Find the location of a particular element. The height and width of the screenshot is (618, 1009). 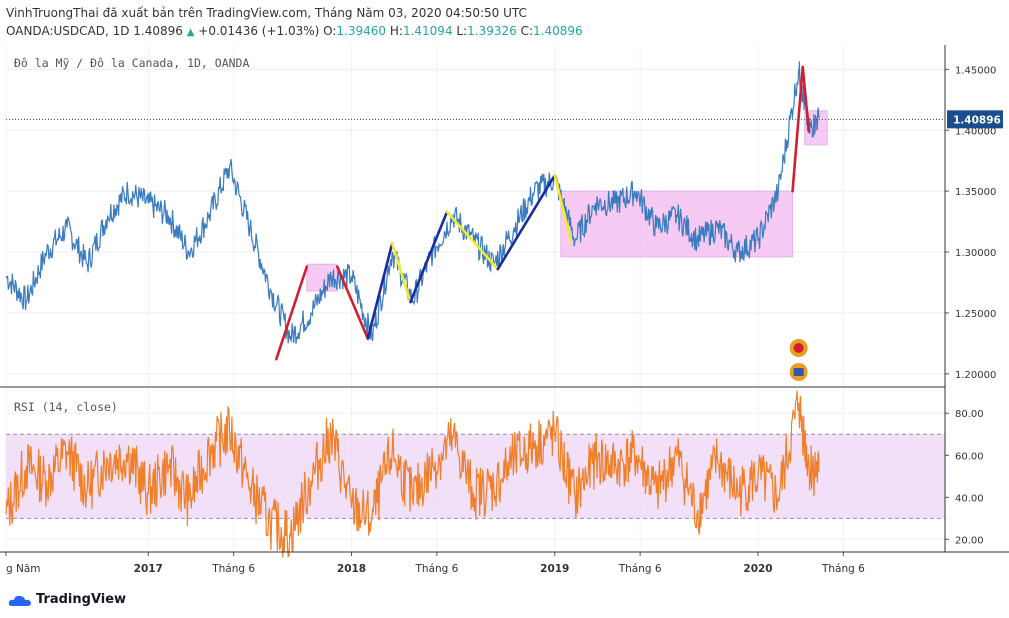

price-tick-label: 1.45000 is located at coordinates (975, 70).